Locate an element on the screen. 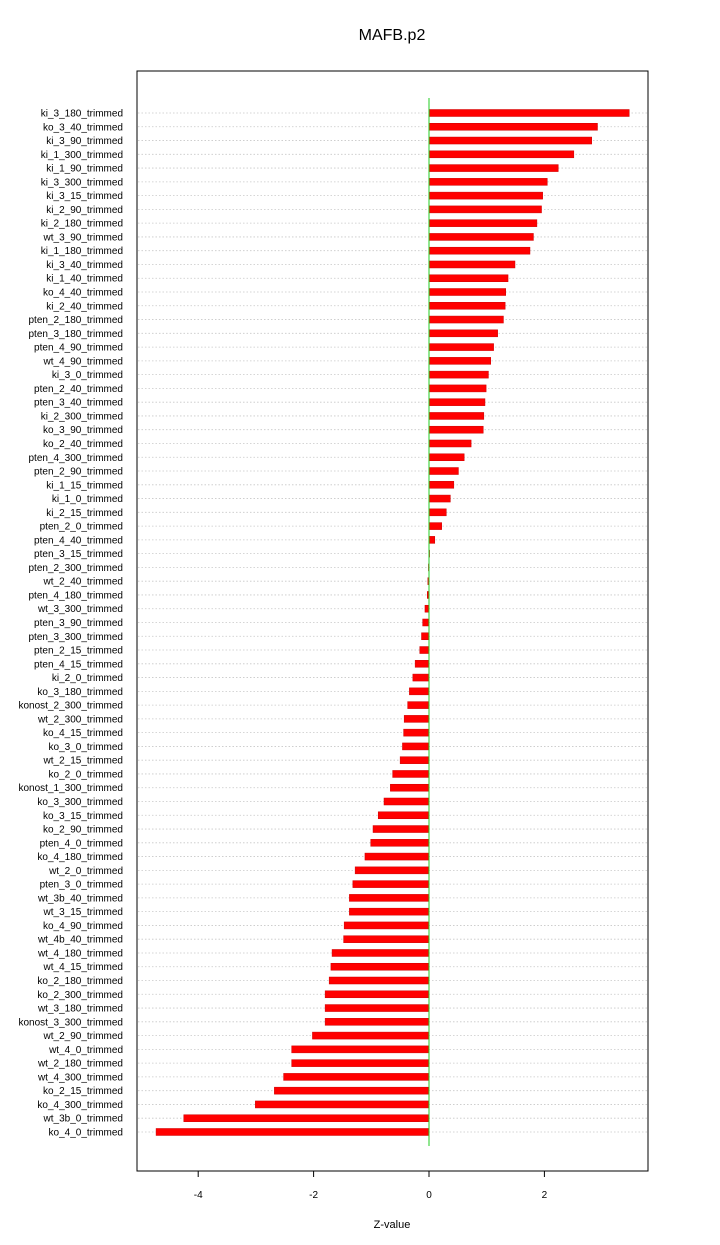 The width and height of the screenshot is (720, 1245). category-label: wt_2_0_trimmed is located at coordinates (85, 871).